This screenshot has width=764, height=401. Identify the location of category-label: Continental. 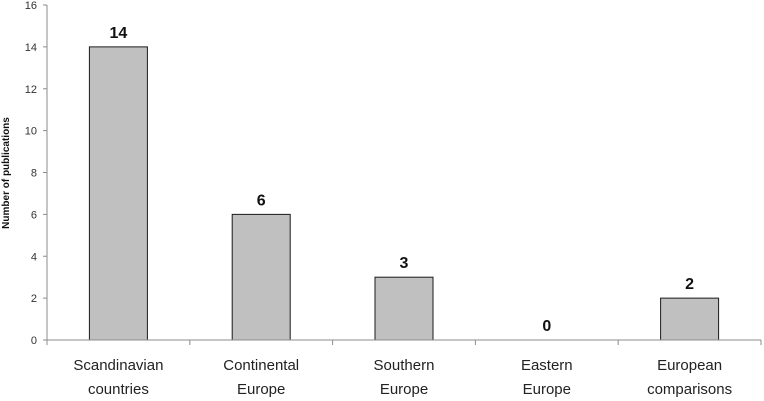
(261, 365).